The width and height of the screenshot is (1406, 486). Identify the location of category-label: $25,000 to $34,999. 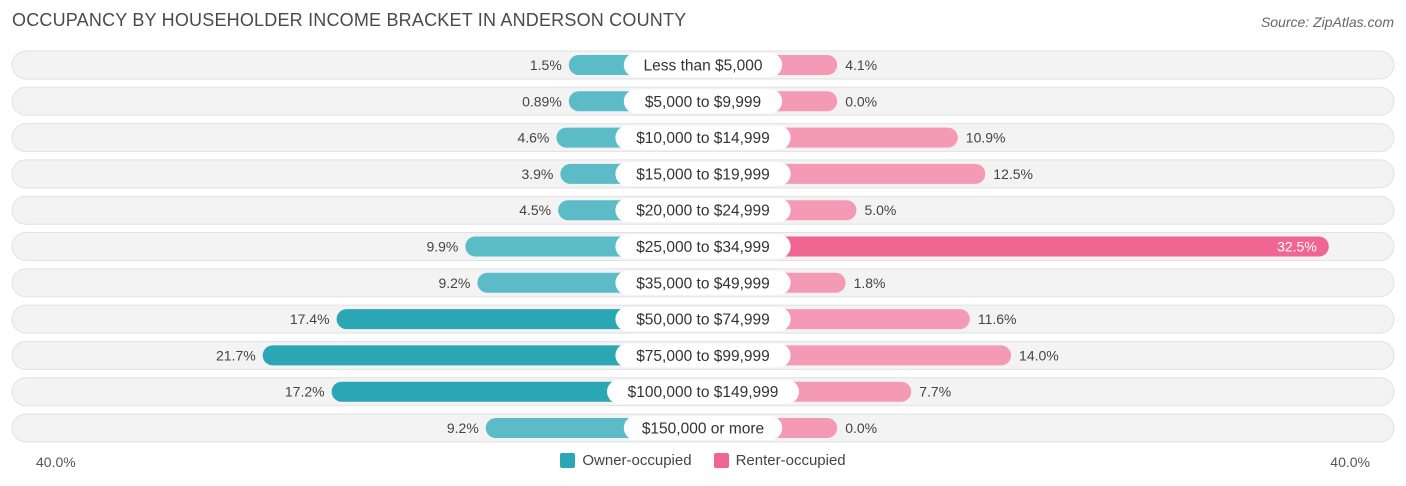
(703, 247).